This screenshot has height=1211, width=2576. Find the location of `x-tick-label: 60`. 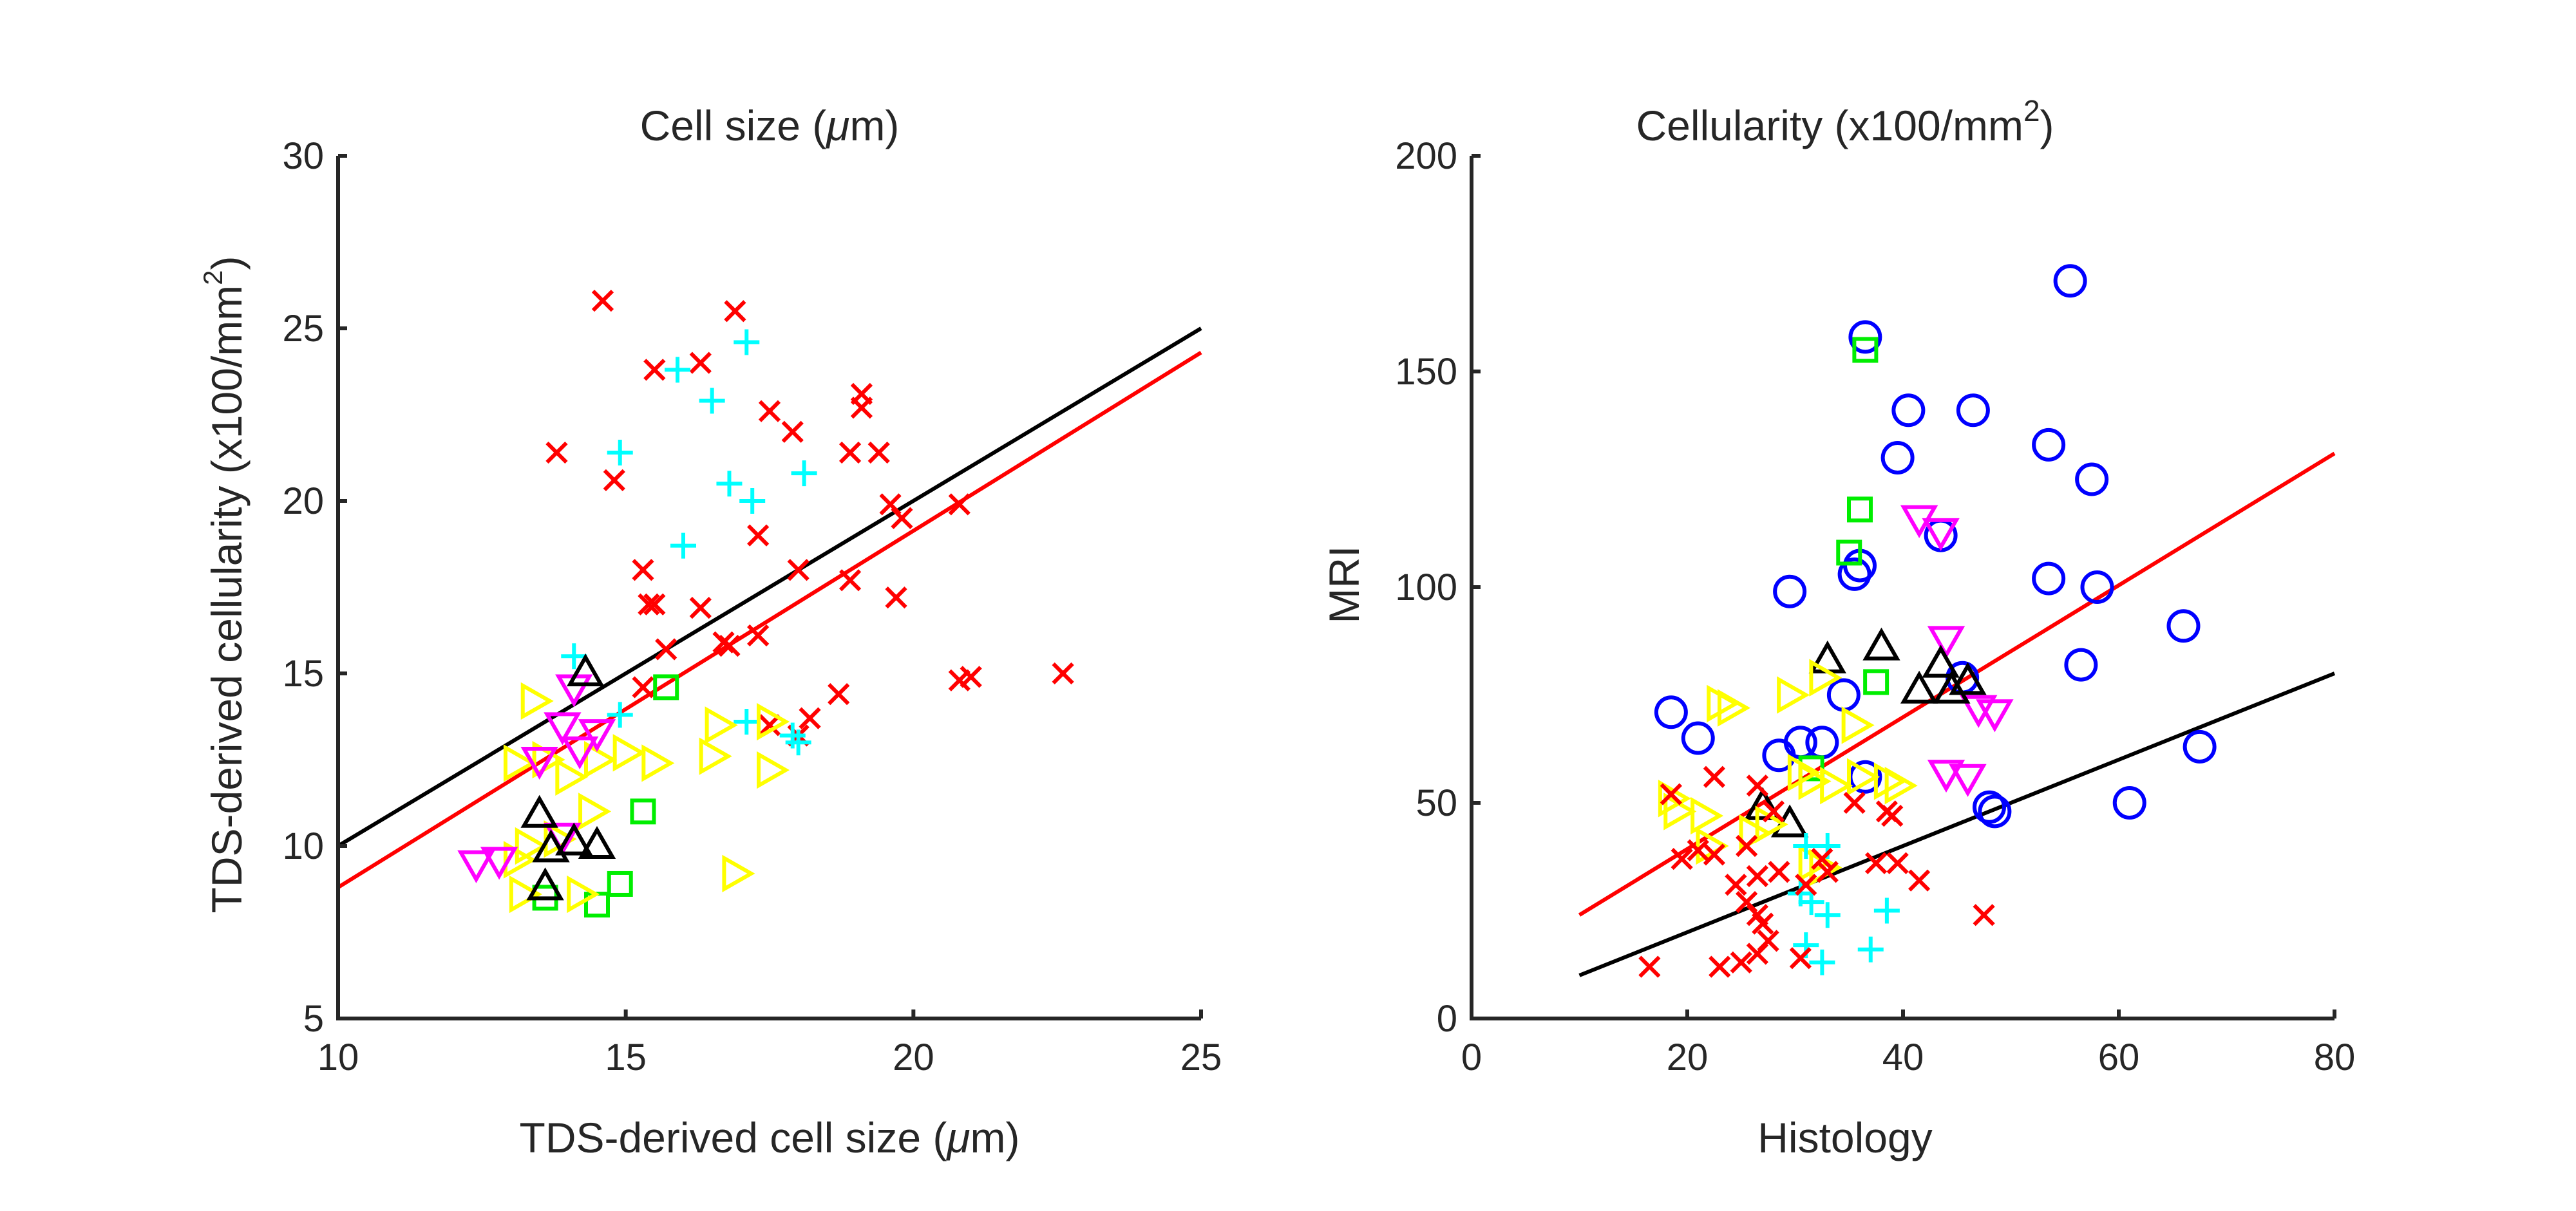

x-tick-label: 60 is located at coordinates (2119, 1057).